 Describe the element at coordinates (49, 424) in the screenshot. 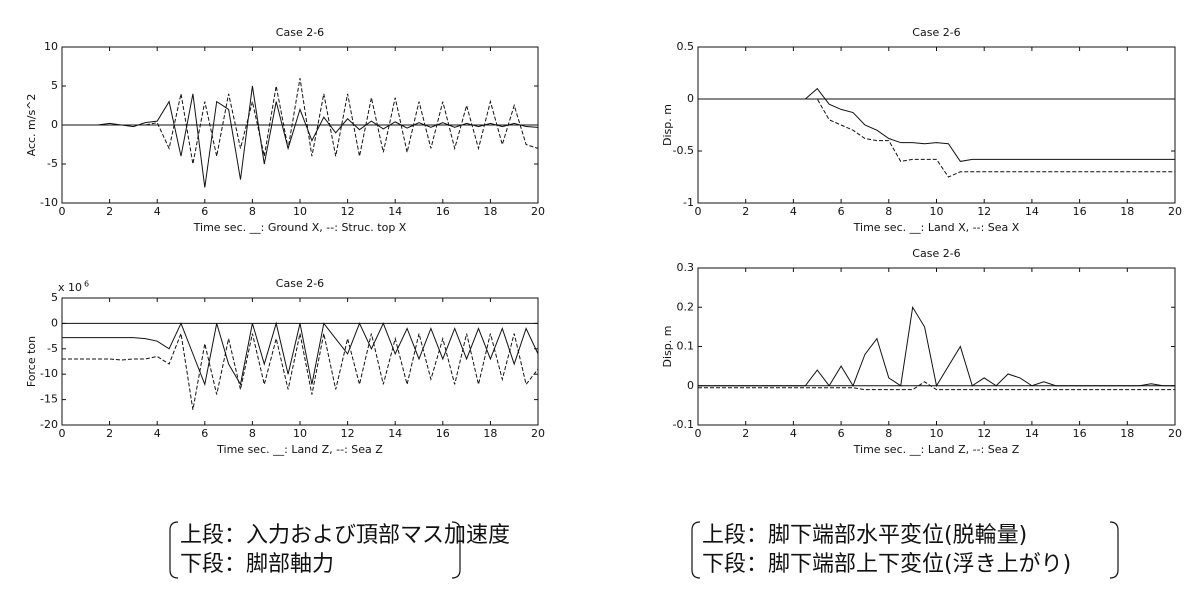

I see `y-tick-label: -20` at that location.